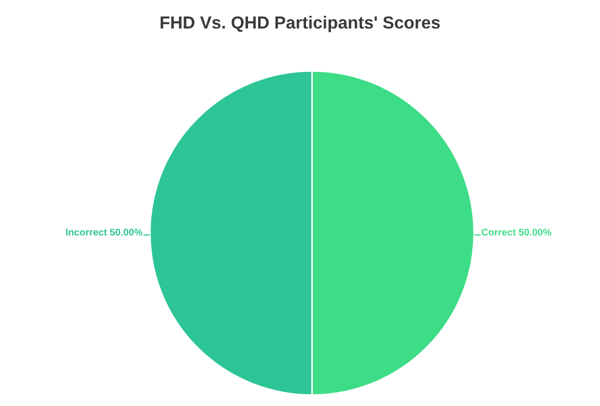 The width and height of the screenshot is (600, 406). I want to click on chart-title: FHD Vs. QHD Participants' Scores, so click(300, 24).